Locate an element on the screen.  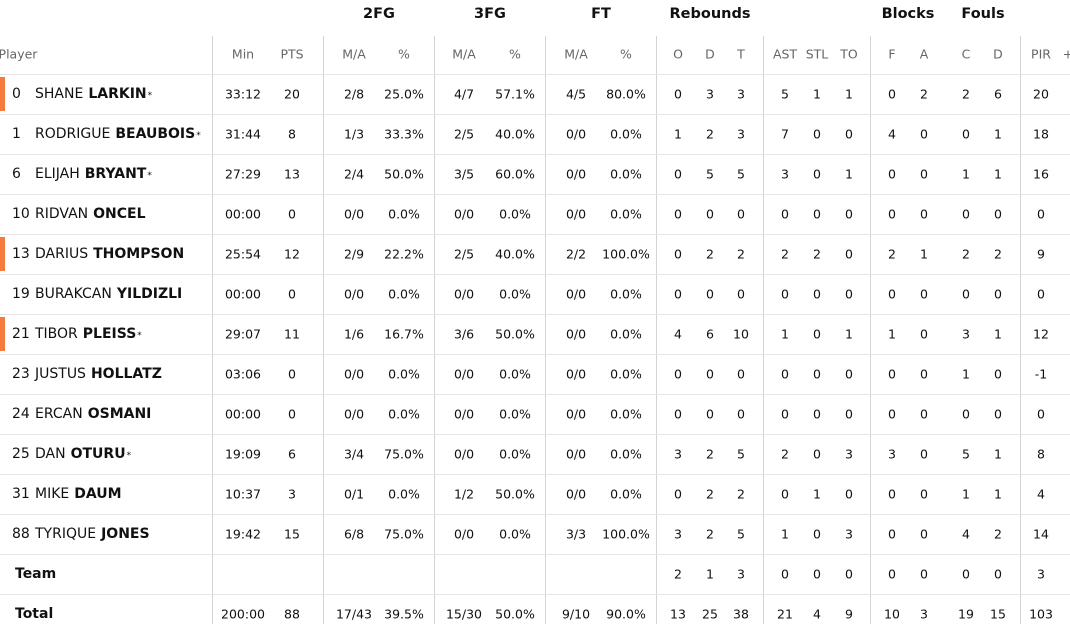
last: BEAUBOIS is located at coordinates (155, 134).